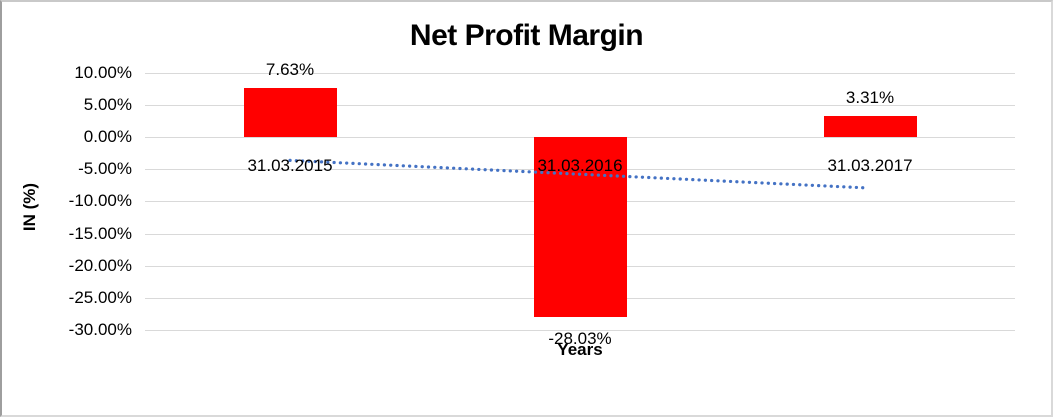  Describe the element at coordinates (105, 169) in the screenshot. I see `y-axis-tick-label: -5.00%` at that location.